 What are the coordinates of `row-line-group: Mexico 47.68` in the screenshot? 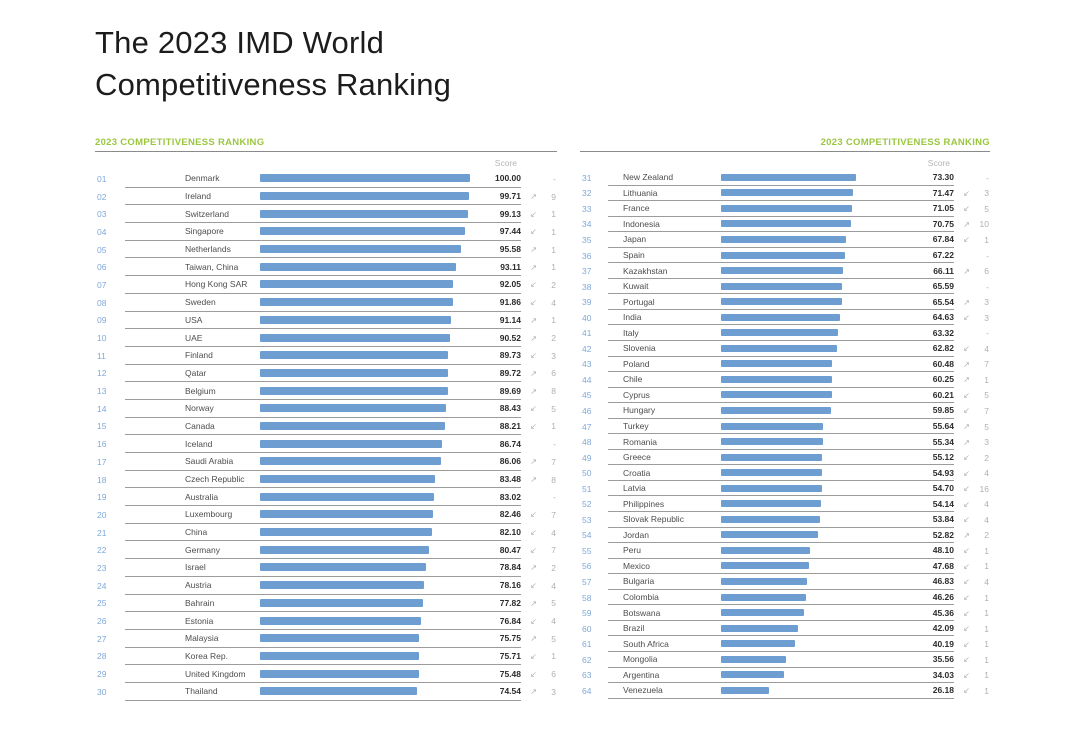 It's located at (781, 567).